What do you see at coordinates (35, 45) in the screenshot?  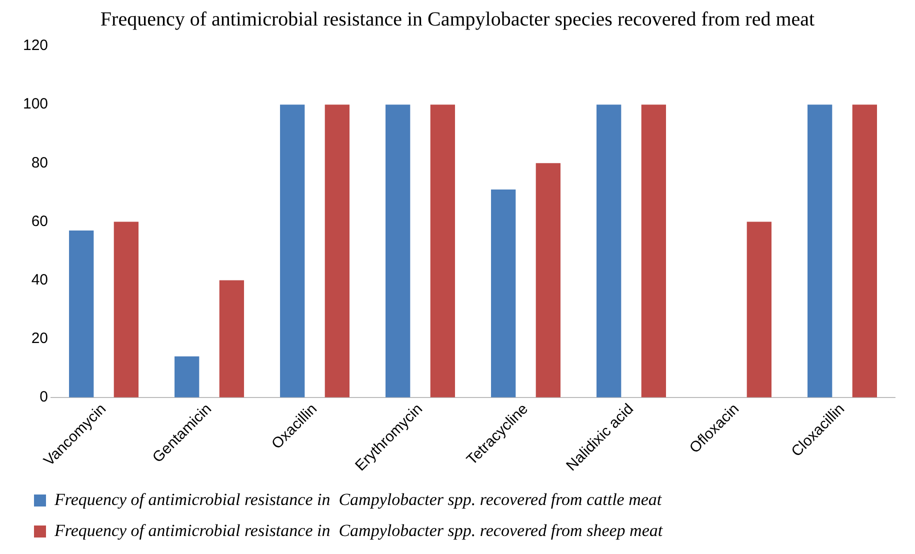 I see `y-tick-label: 120` at bounding box center [35, 45].